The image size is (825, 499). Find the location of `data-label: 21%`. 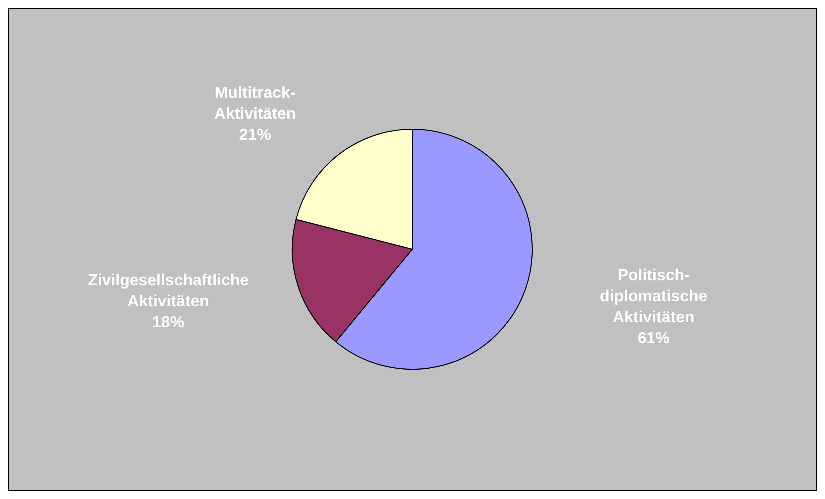

data-label: 21% is located at coordinates (255, 135).